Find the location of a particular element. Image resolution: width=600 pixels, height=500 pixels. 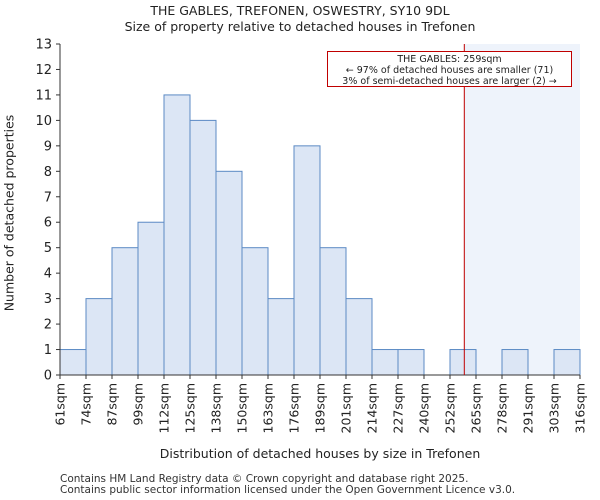

y-tick-label-13: 13 is located at coordinates (43, 45).